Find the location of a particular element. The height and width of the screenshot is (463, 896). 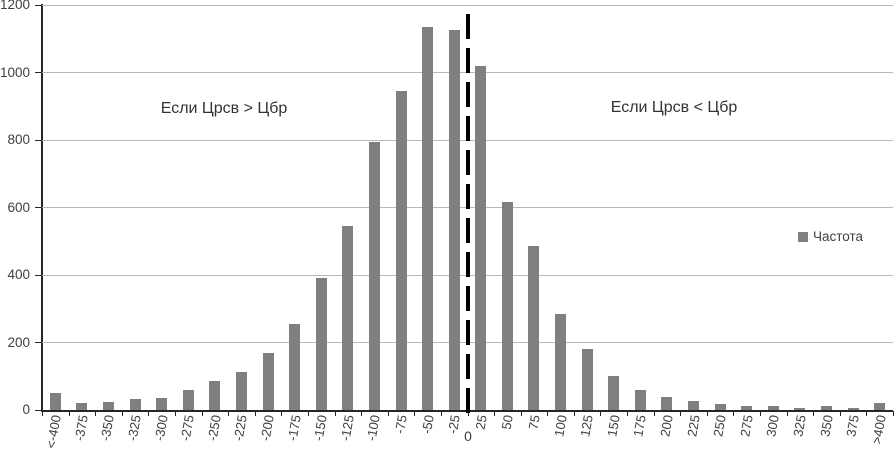

x-axis-tick-label: -300 is located at coordinates (161, 428).